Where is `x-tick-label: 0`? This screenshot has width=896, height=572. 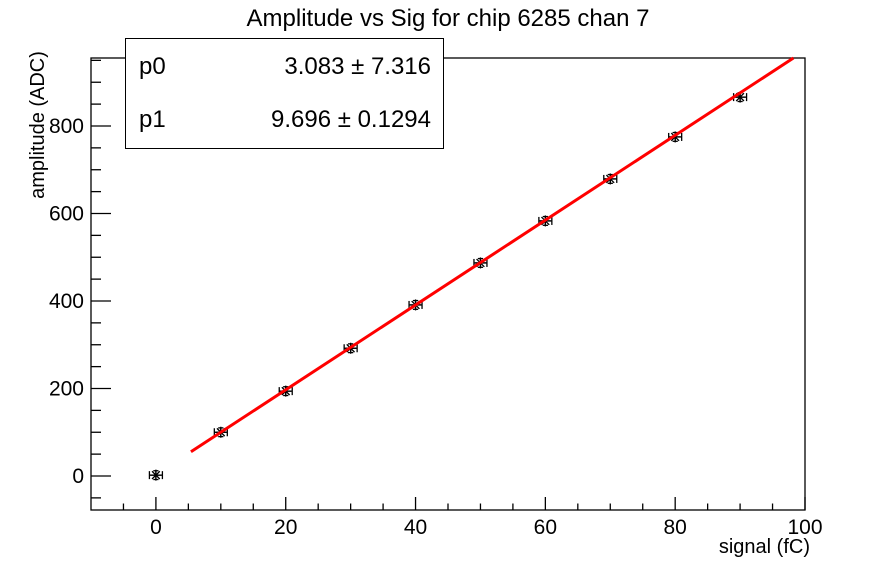 x-tick-label: 0 is located at coordinates (156, 527).